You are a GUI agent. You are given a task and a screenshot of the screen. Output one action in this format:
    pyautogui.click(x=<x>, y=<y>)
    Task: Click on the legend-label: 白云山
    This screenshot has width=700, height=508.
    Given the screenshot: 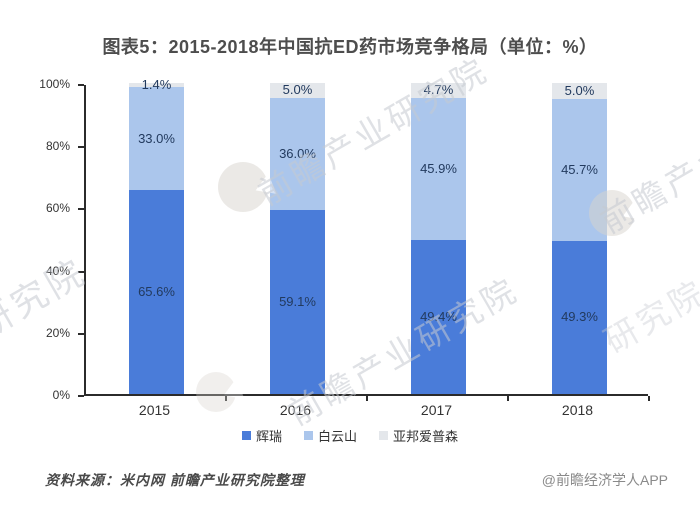 What is the action you would take?
    pyautogui.click(x=337, y=436)
    